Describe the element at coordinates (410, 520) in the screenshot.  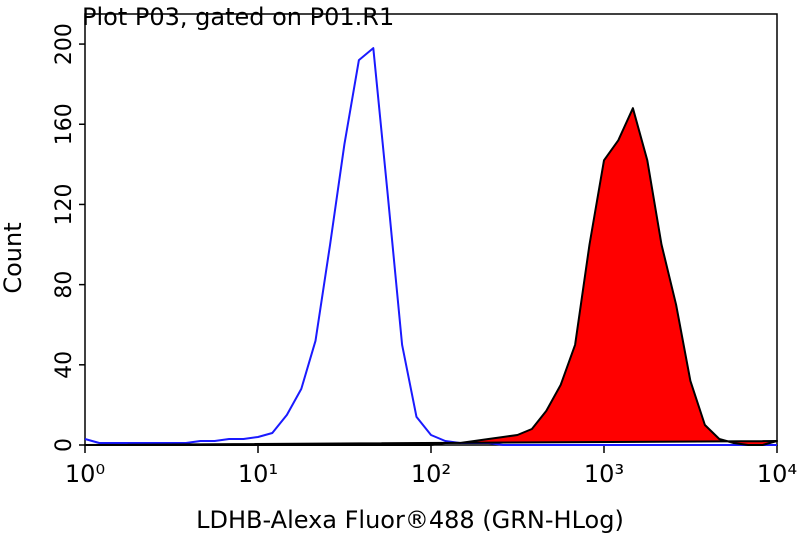
I see `x-axis-label: LDHB-Alexa Fluor®488 (GRN-HLog)` at that location.